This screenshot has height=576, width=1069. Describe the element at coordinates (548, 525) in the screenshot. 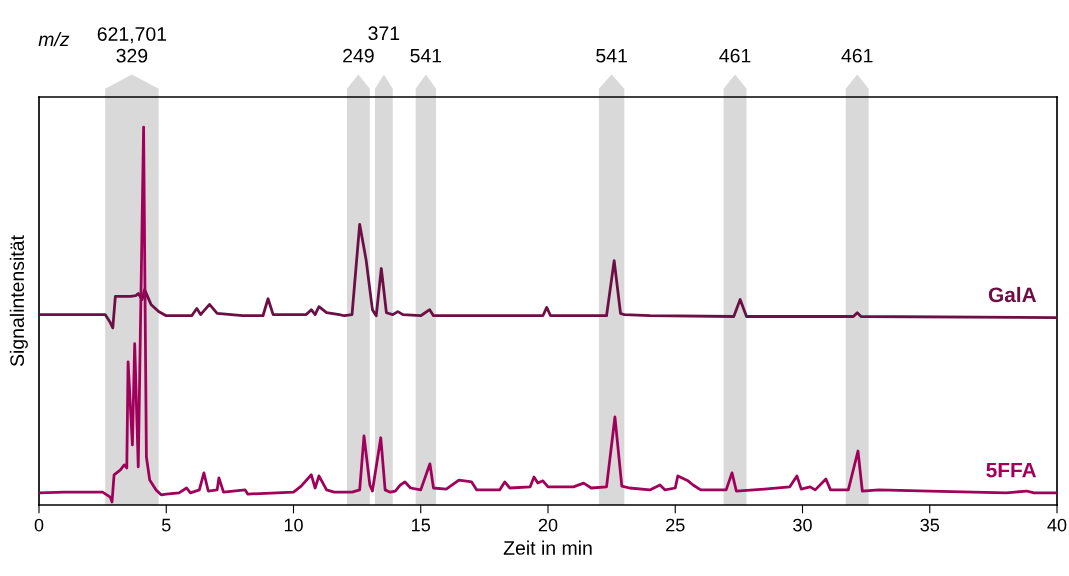

I see `x-tick-label: 20` at that location.